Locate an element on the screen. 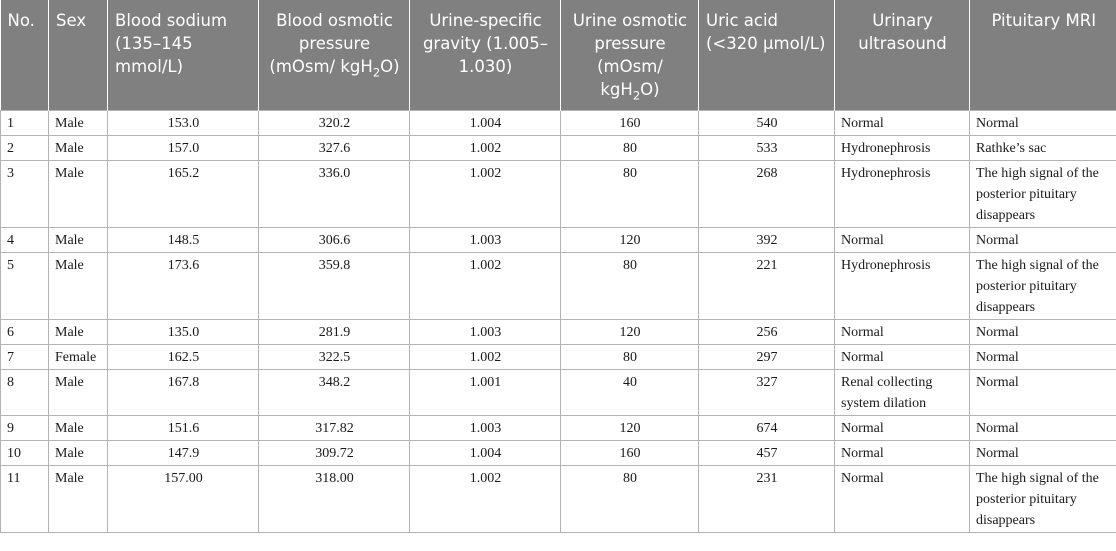 Image resolution: width=1116 pixels, height=551 pixels. cell-blood-sodium: 167.8 is located at coordinates (183, 392).